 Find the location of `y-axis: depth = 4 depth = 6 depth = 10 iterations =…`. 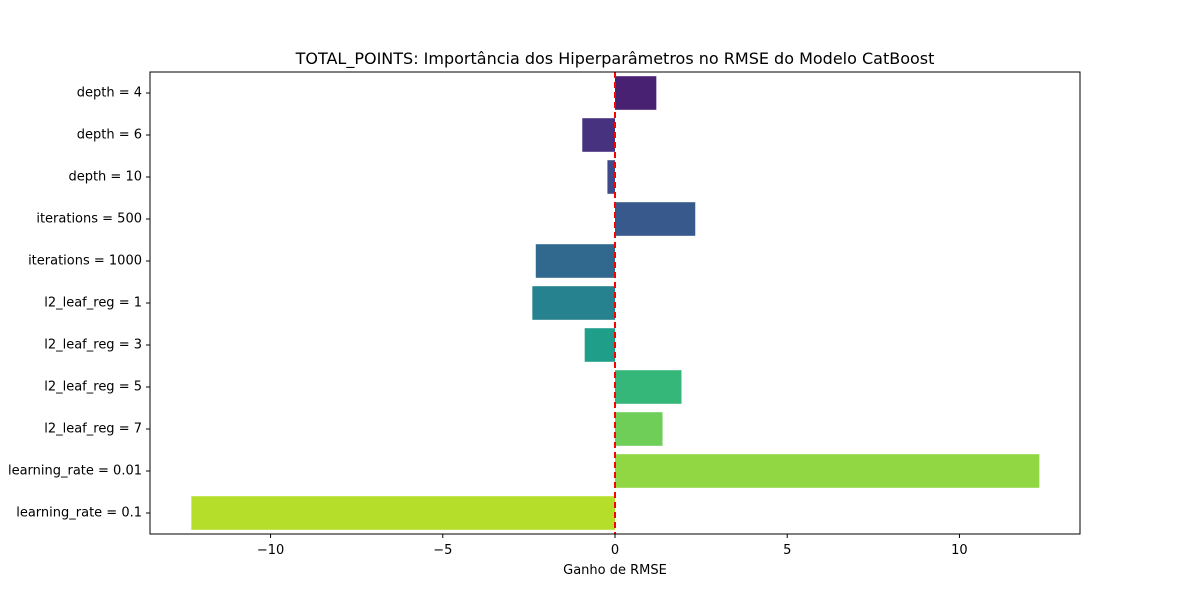

y-axis: depth = 4 depth = 6 depth = 10 iterations =… is located at coordinates (79, 303).